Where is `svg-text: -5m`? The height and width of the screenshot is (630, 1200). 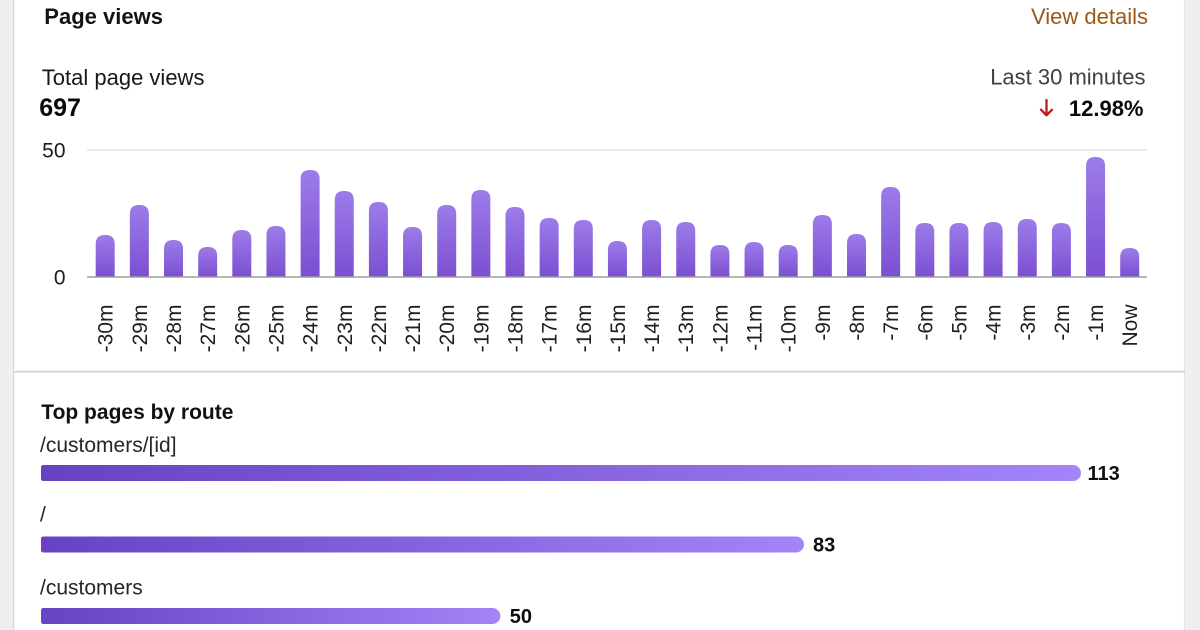 svg-text: -5m is located at coordinates (960, 323).